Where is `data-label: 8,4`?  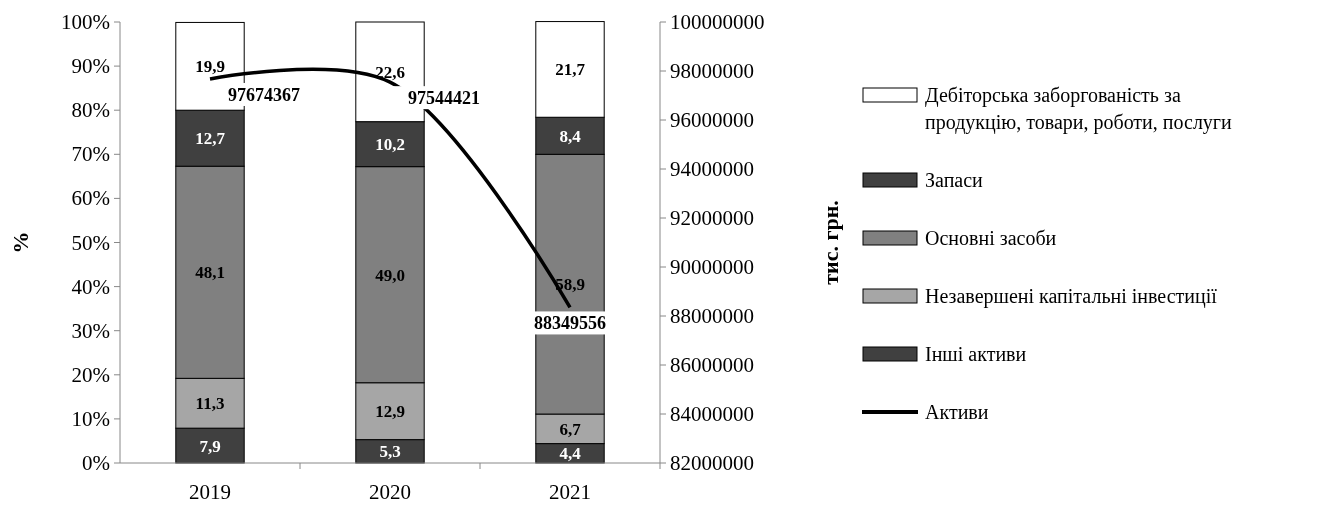 data-label: 8,4 is located at coordinates (570, 136).